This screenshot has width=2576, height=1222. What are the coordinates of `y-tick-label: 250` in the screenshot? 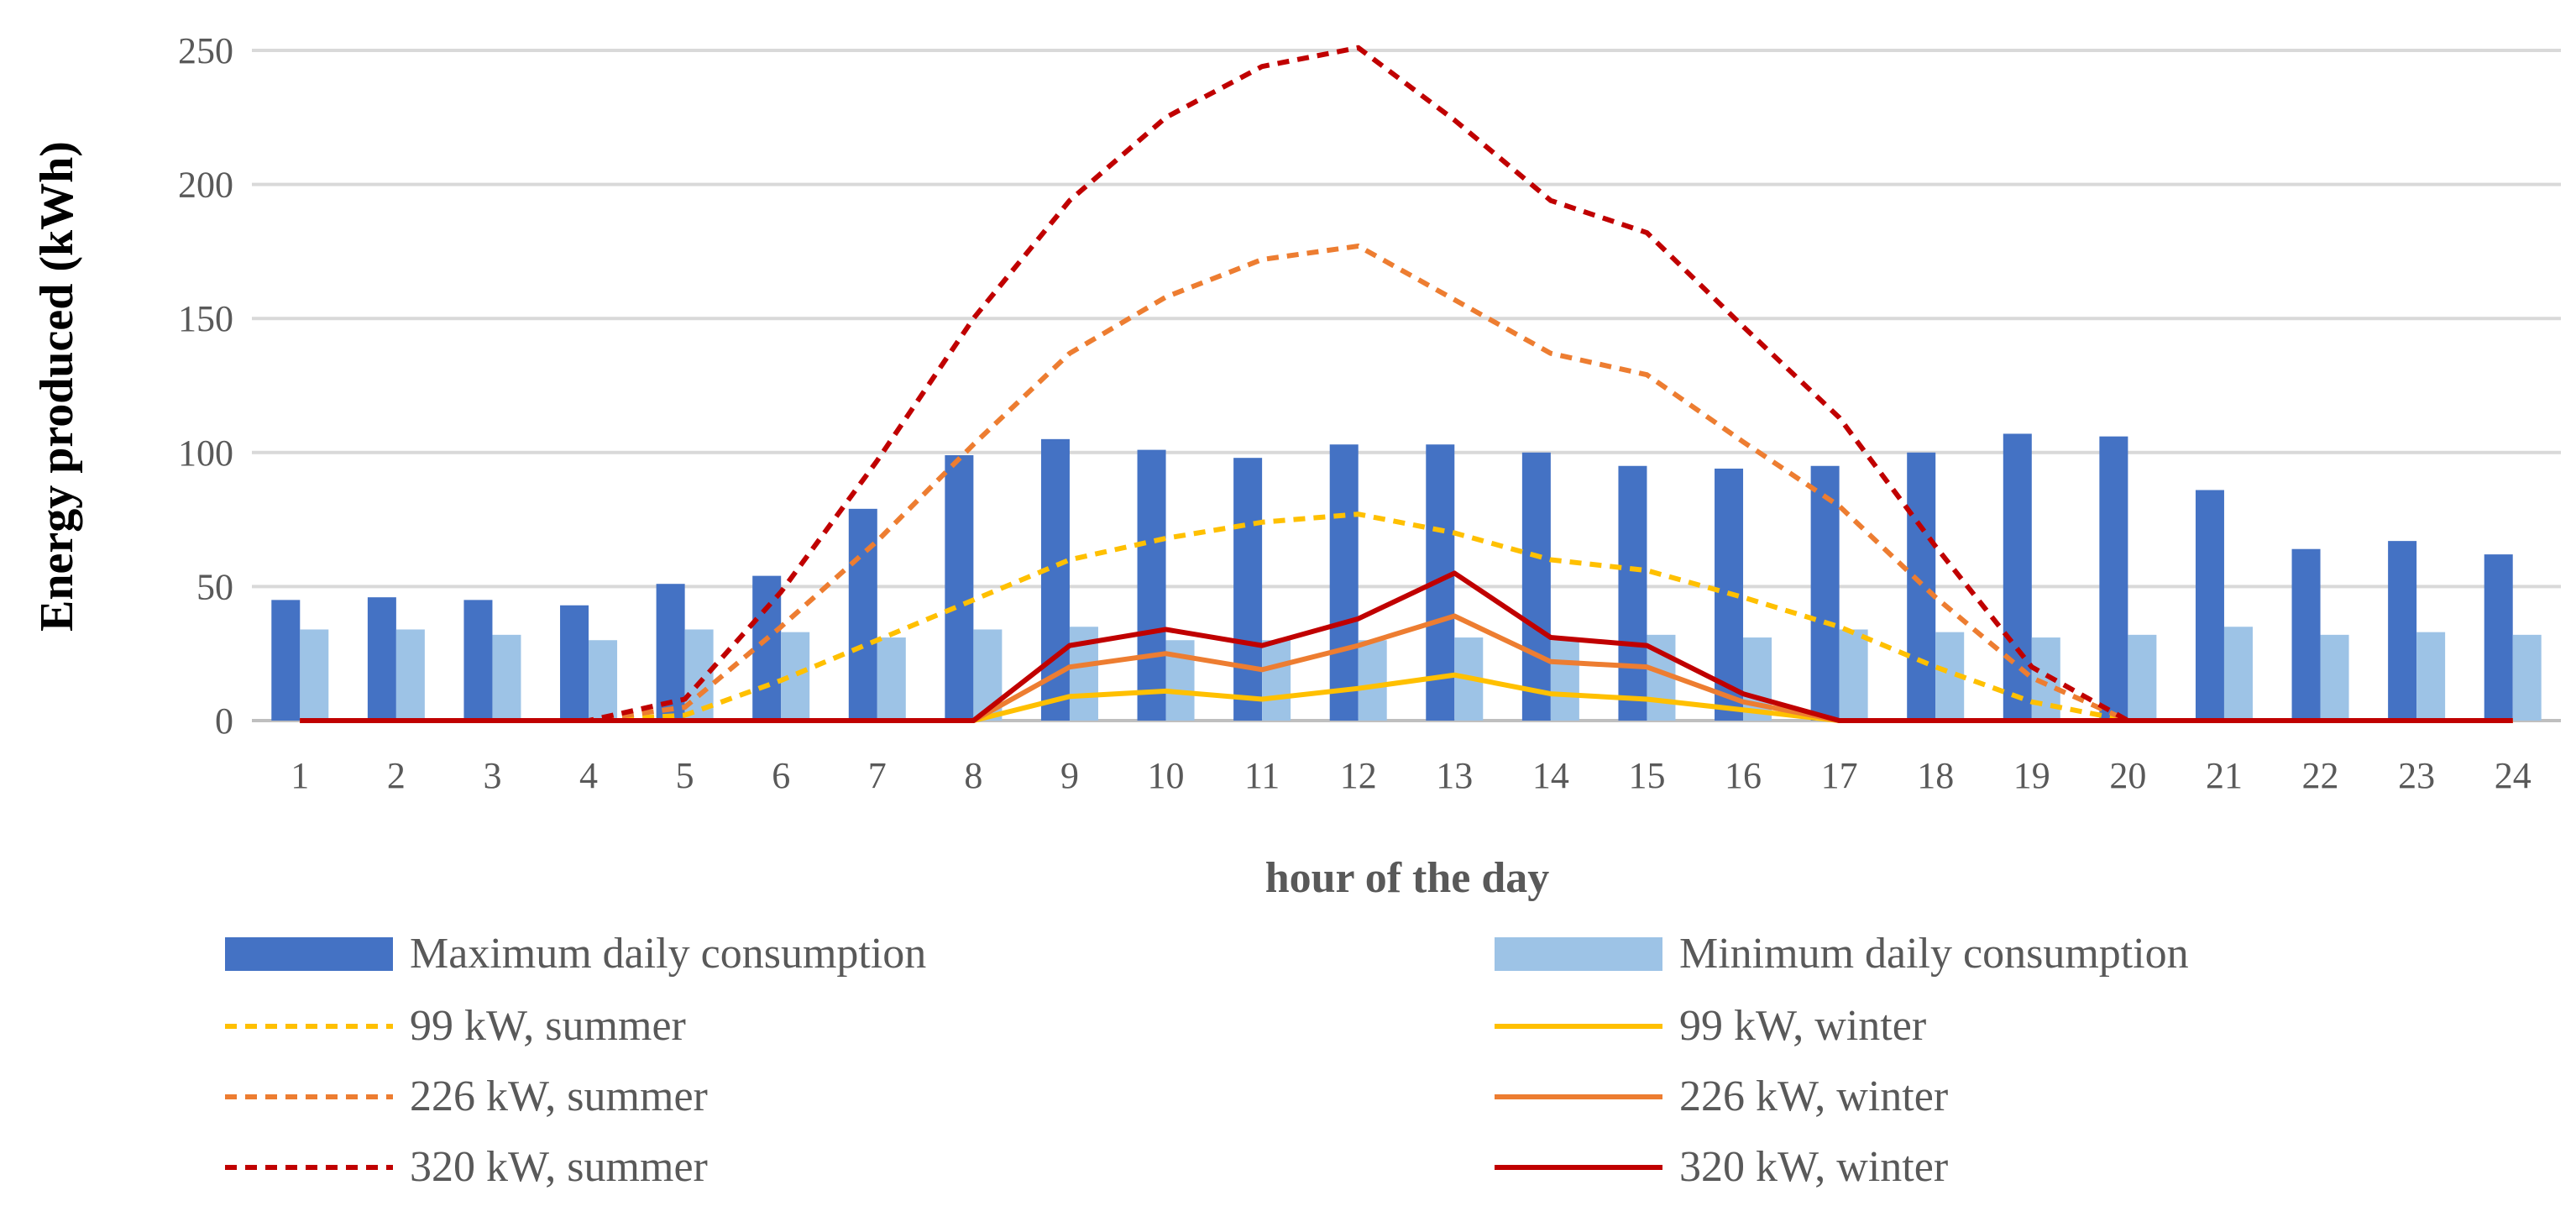 It's located at (205, 50).